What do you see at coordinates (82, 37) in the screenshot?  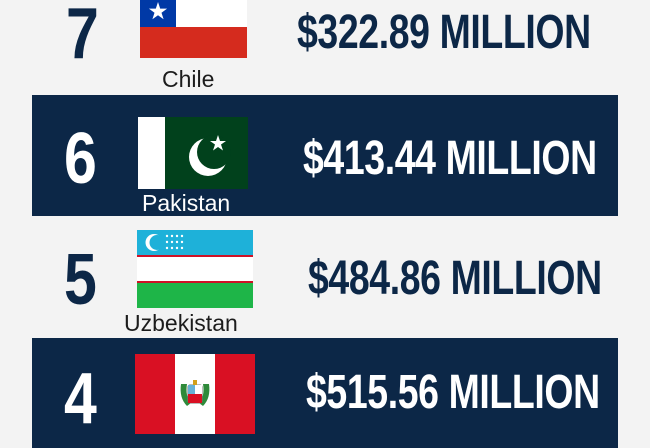 I see `rank-number: 7` at bounding box center [82, 37].